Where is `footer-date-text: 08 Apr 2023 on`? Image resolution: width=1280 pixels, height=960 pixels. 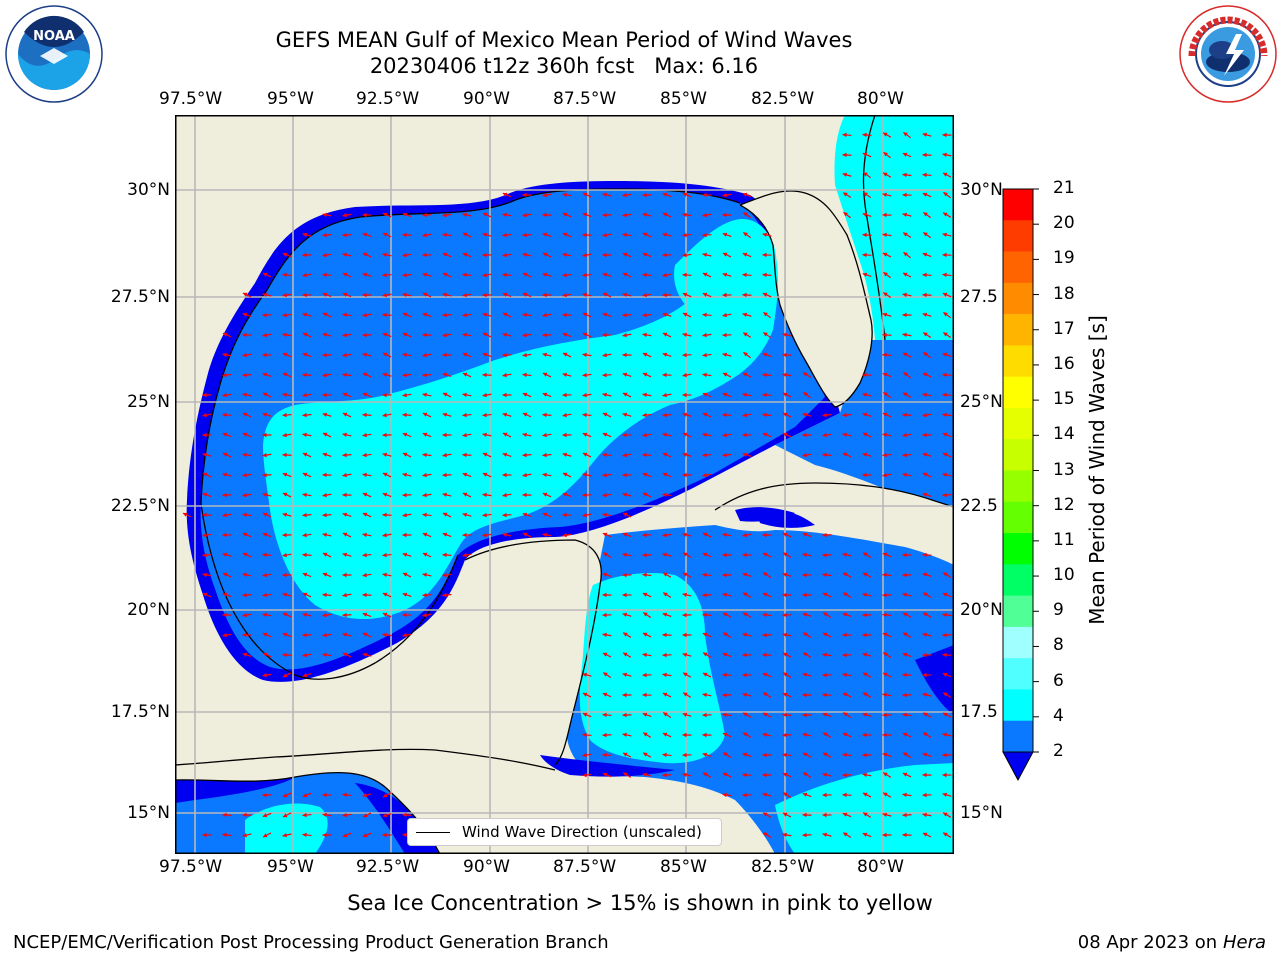
footer-date-text: 08 Apr 2023 on is located at coordinates (1147, 942).